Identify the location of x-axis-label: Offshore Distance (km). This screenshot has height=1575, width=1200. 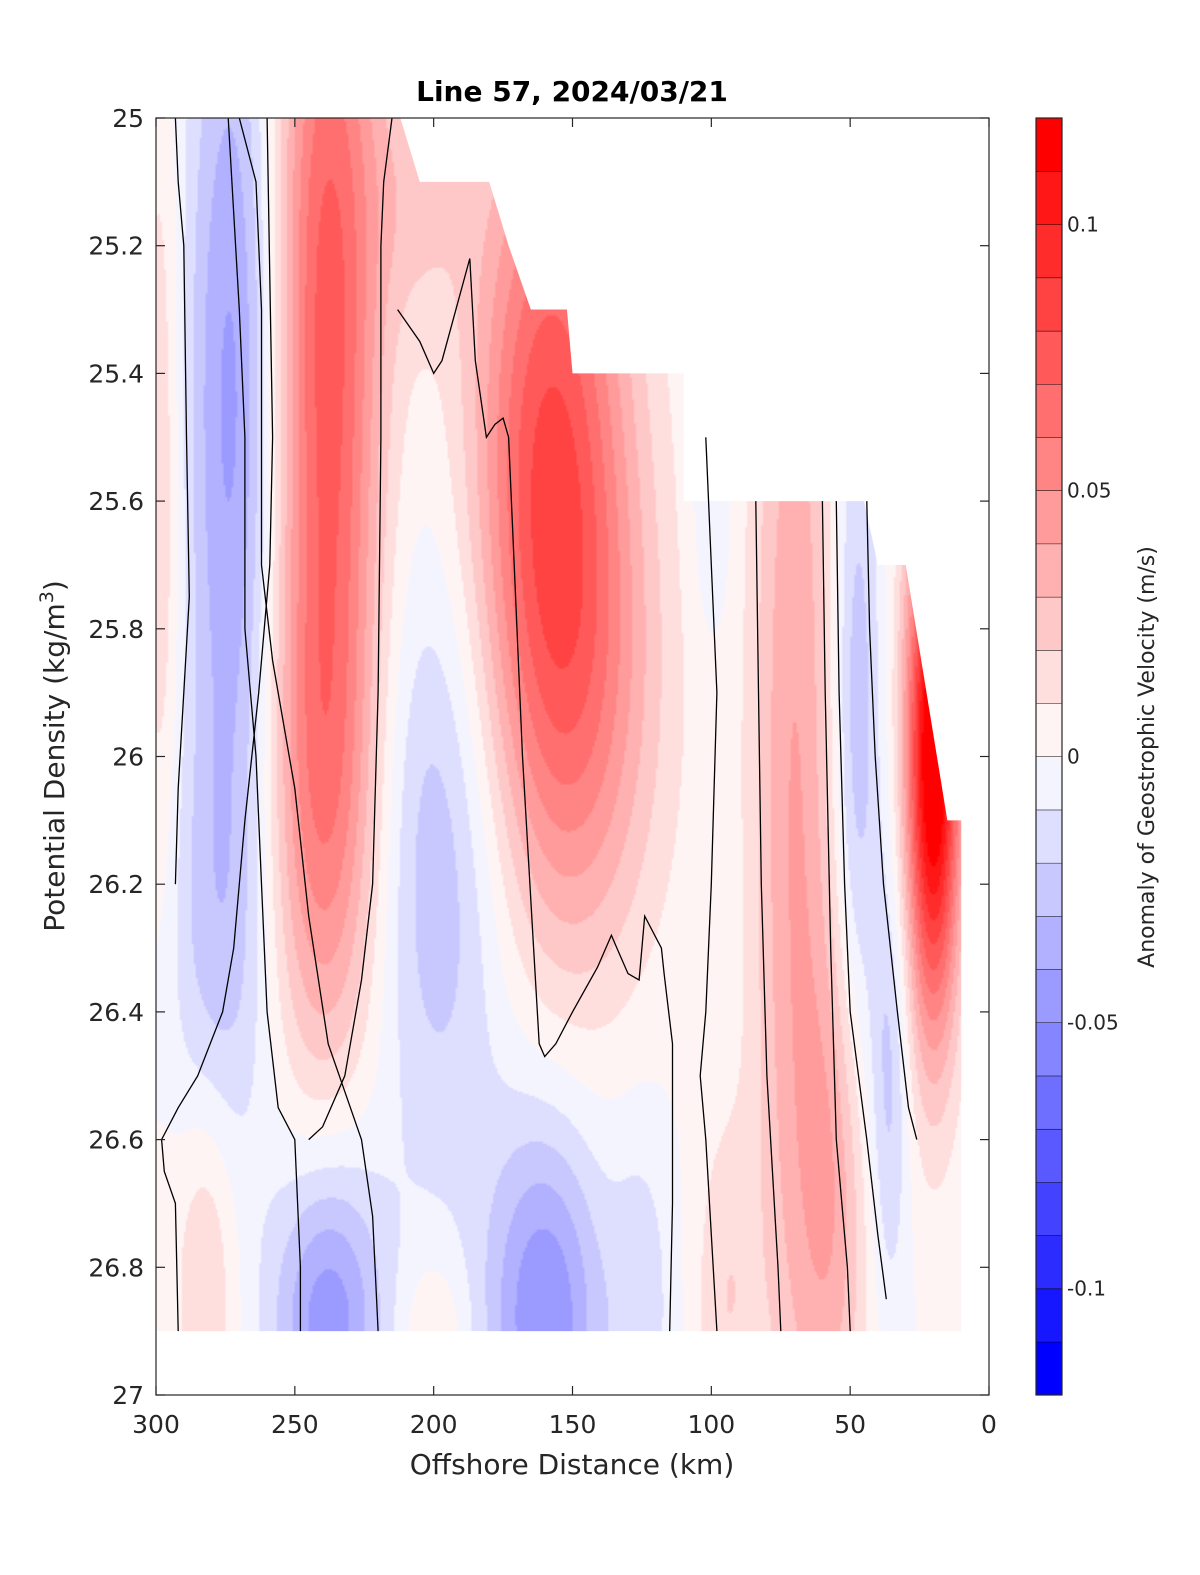
(572, 1464).